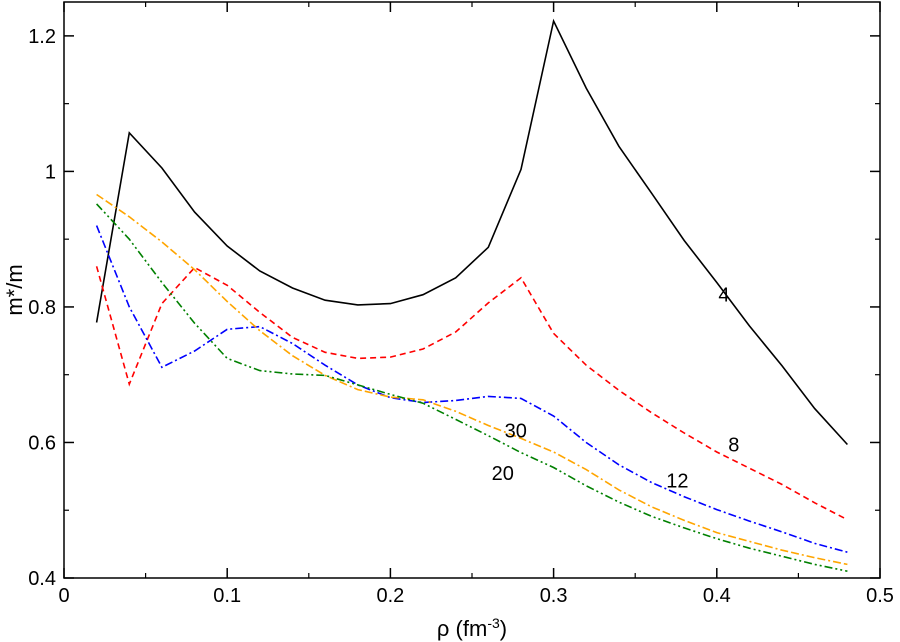 This screenshot has width=900, height=642. What do you see at coordinates (493, 623) in the screenshot?
I see `x-axis-title-sup: -3` at bounding box center [493, 623].